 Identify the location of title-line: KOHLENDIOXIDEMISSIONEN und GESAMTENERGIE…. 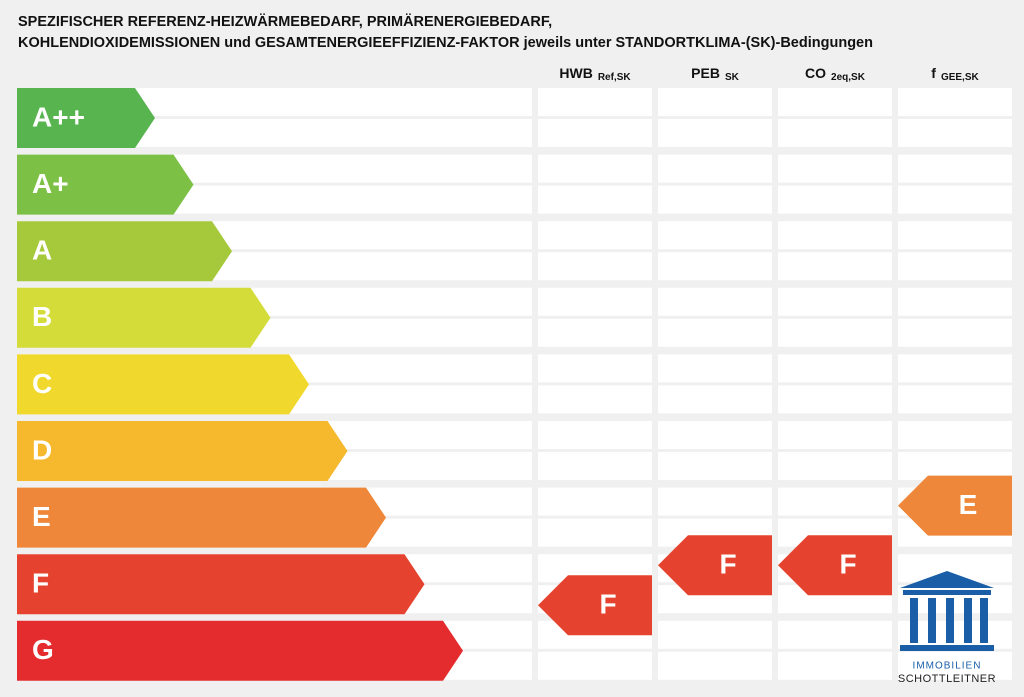
(445, 43).